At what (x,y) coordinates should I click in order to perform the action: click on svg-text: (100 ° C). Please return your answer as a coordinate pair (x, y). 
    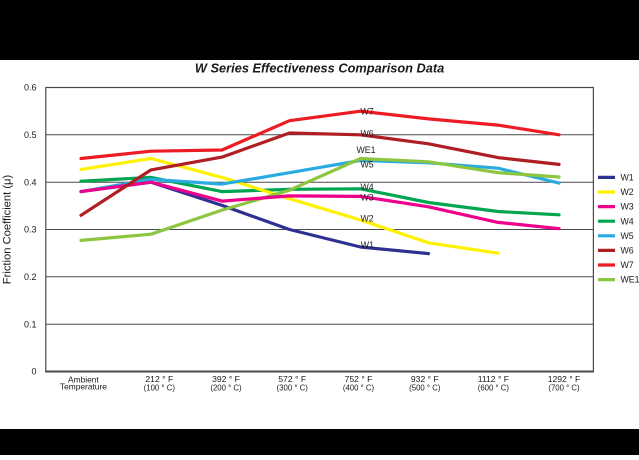
    Looking at the image, I should click on (160, 387).